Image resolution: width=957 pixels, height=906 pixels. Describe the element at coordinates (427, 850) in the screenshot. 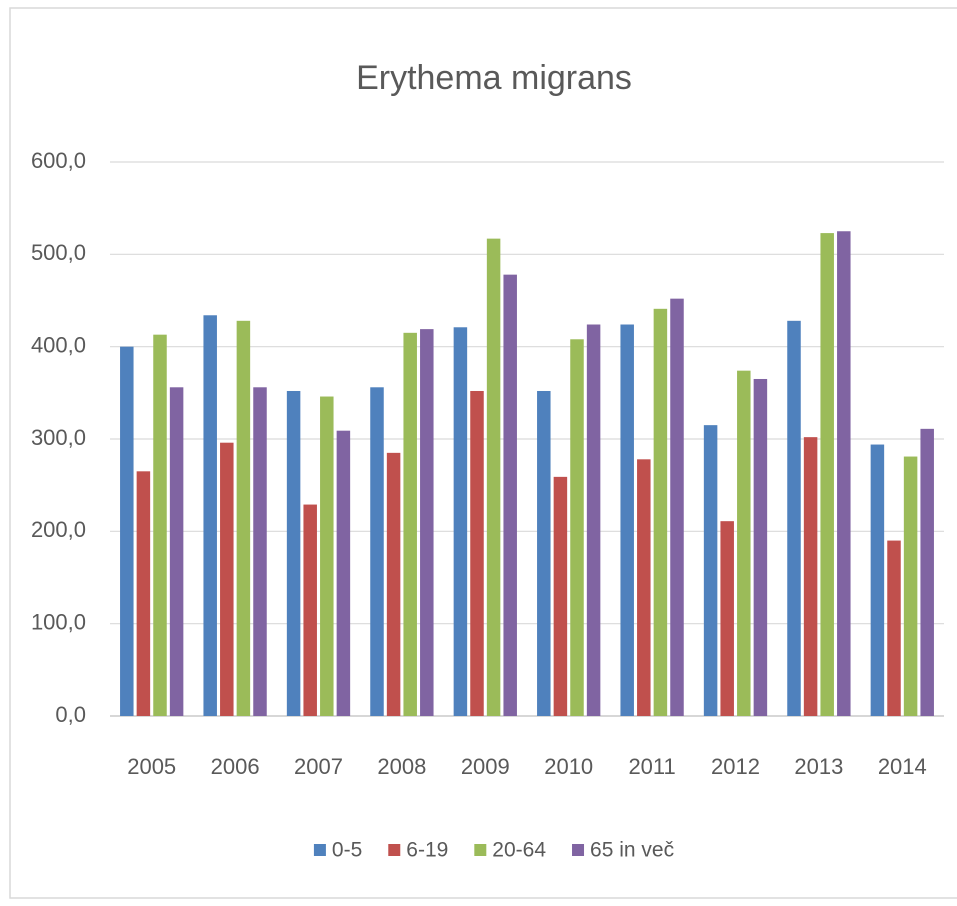

I see `legend-label: 6-19` at that location.